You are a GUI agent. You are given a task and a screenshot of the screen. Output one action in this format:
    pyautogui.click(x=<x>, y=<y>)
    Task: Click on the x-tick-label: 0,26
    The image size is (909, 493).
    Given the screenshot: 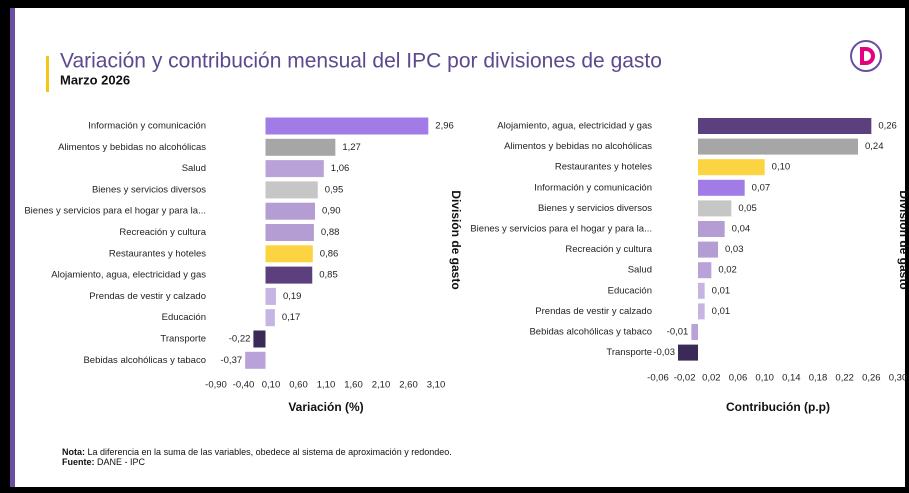 What is the action you would take?
    pyautogui.click(x=871, y=378)
    